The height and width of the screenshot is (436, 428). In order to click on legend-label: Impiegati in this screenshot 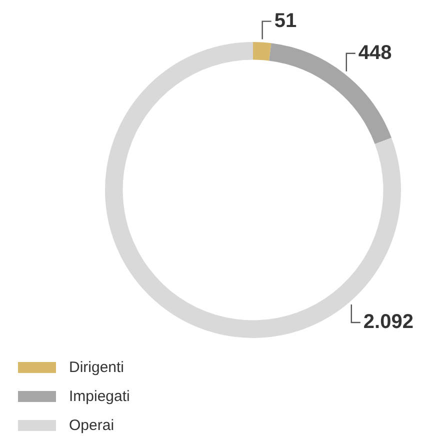, I will do `click(99, 396)`.